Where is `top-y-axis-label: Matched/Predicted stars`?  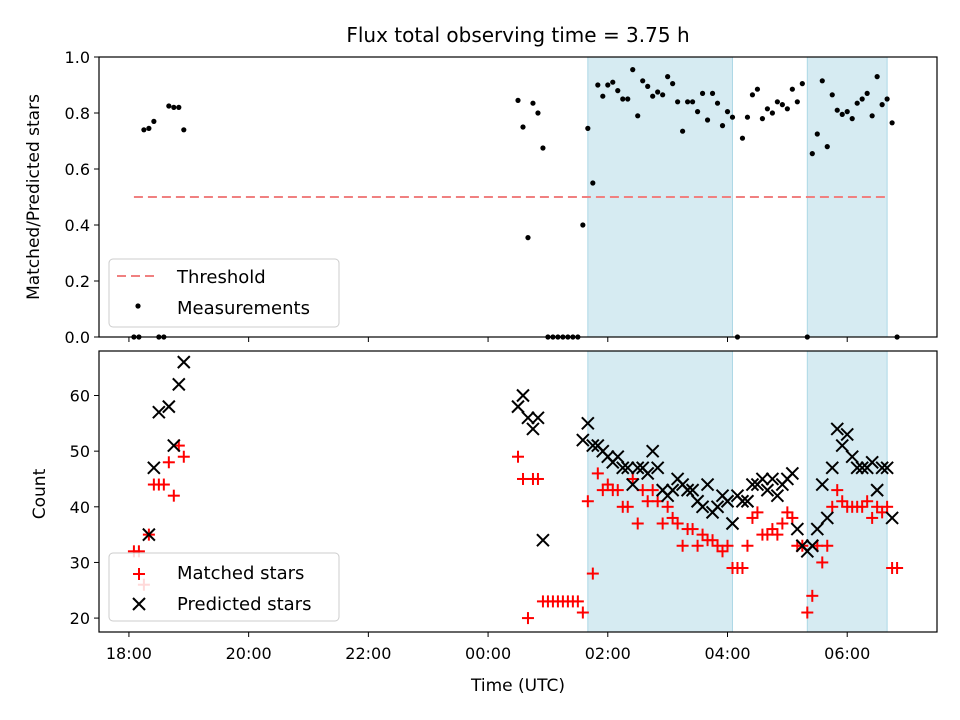 top-y-axis-label: Matched/Predicted stars is located at coordinates (34, 197).